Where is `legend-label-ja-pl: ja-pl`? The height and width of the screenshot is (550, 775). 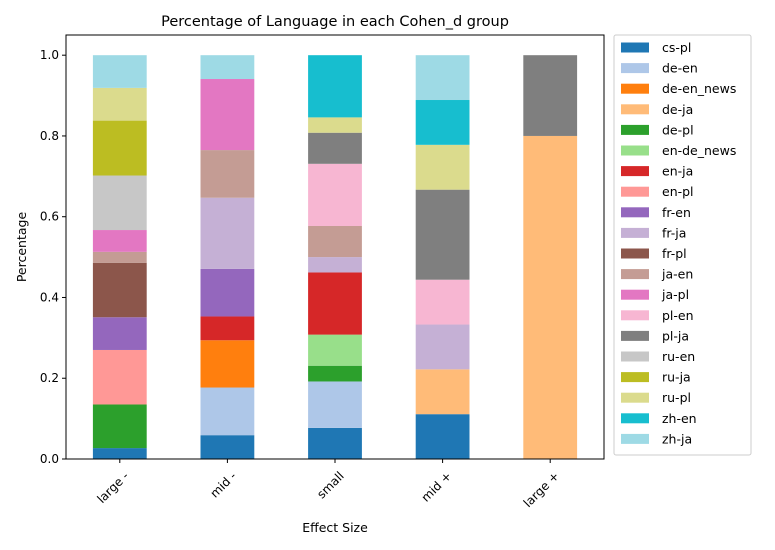
legend-label-ja-pl: ja-pl is located at coordinates (675, 294).